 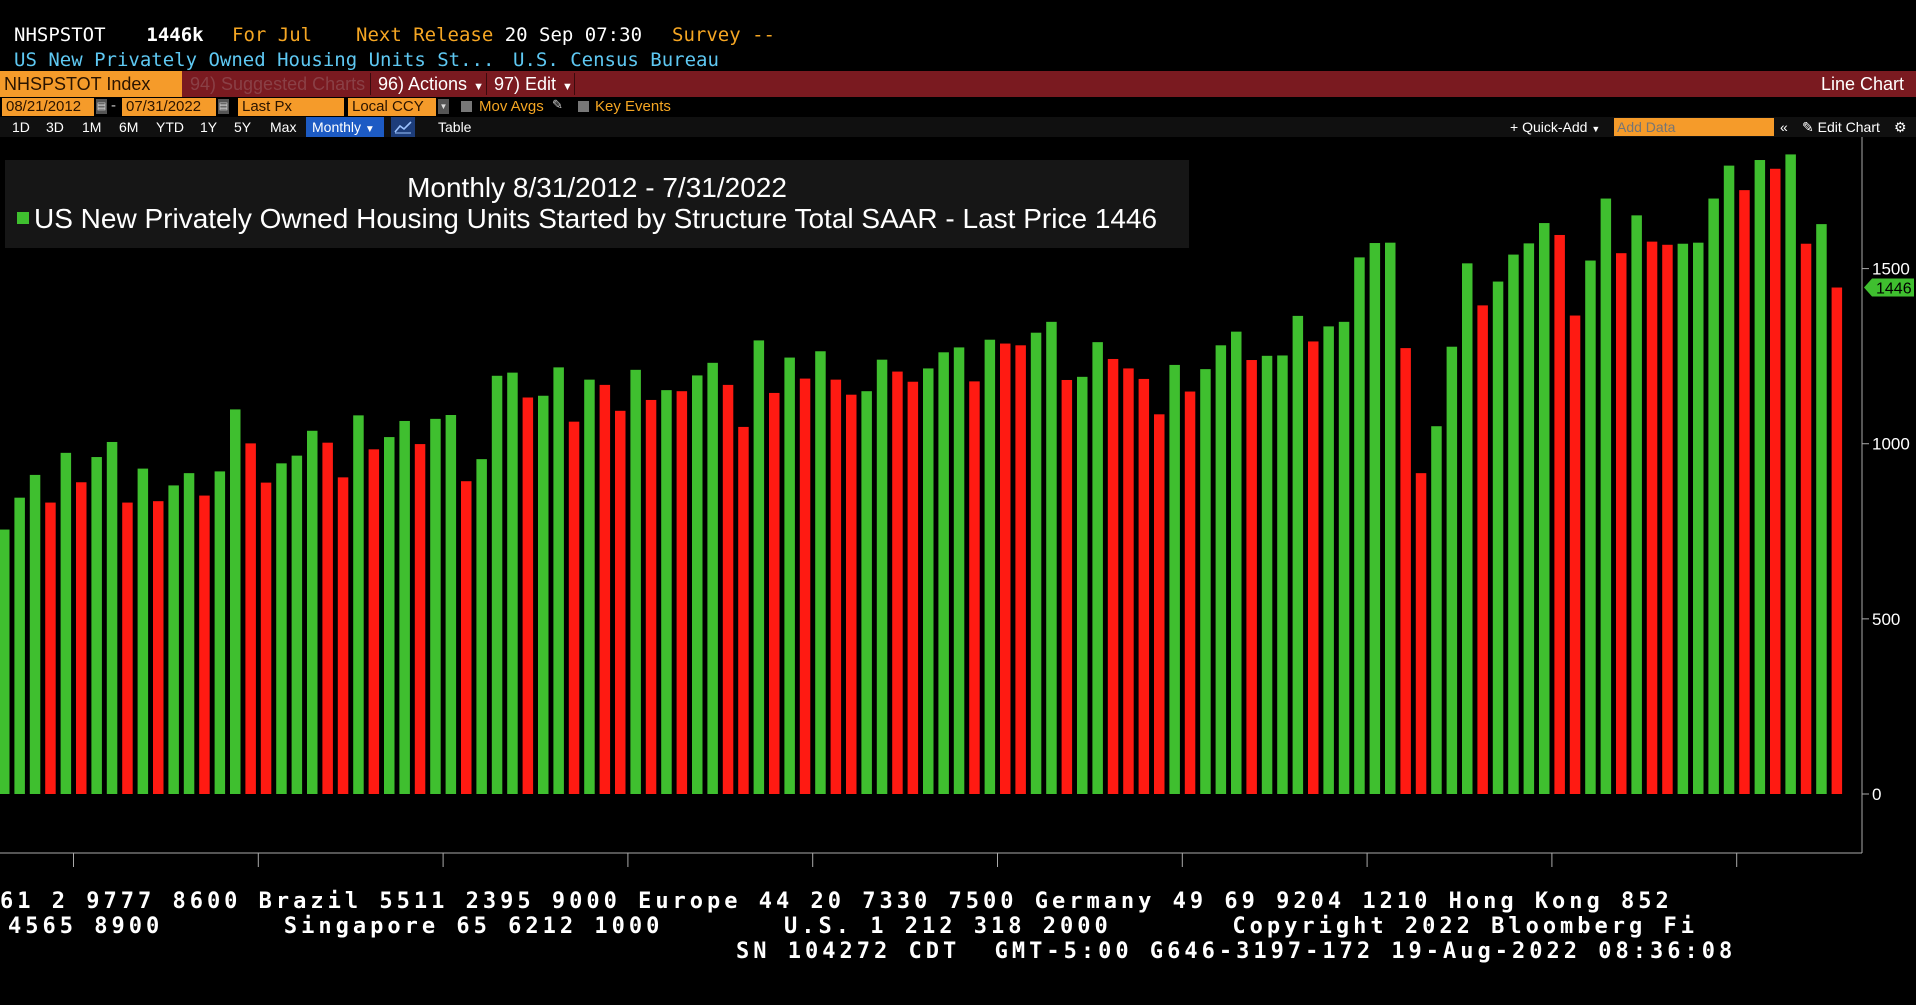 I want to click on frequency-label: Monthly, so click(x=337, y=127).